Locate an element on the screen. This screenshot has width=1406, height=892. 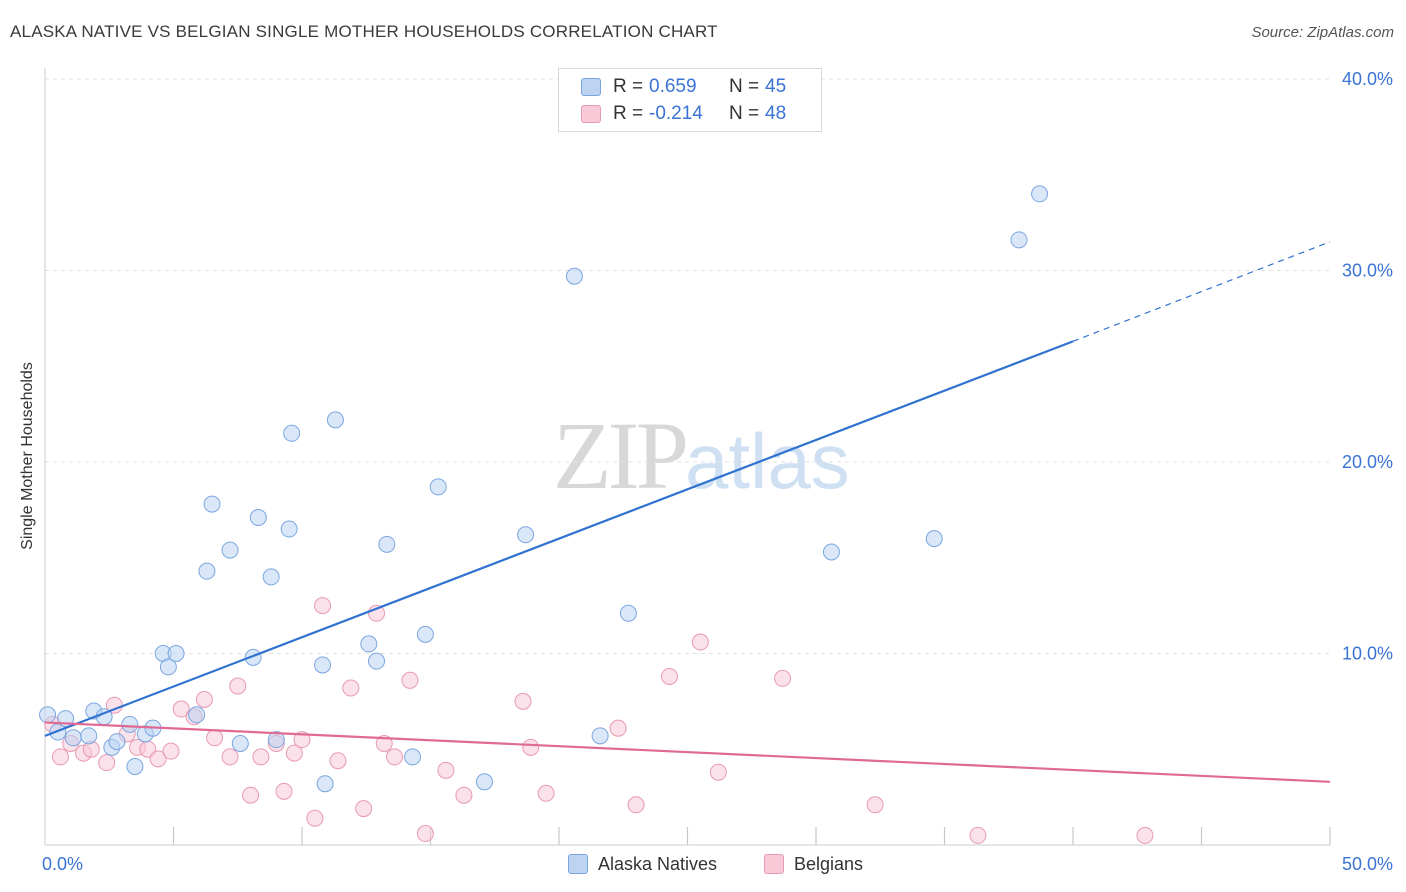
alaska-natives-trendline-extension is located at coordinates (1201, 291).